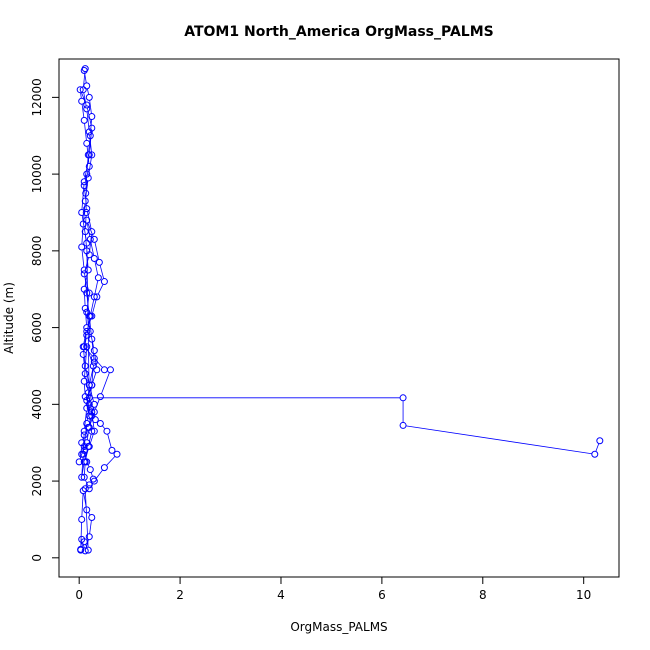 The image size is (650, 650). I want to click on y-tick-label: 10000, so click(37, 174).